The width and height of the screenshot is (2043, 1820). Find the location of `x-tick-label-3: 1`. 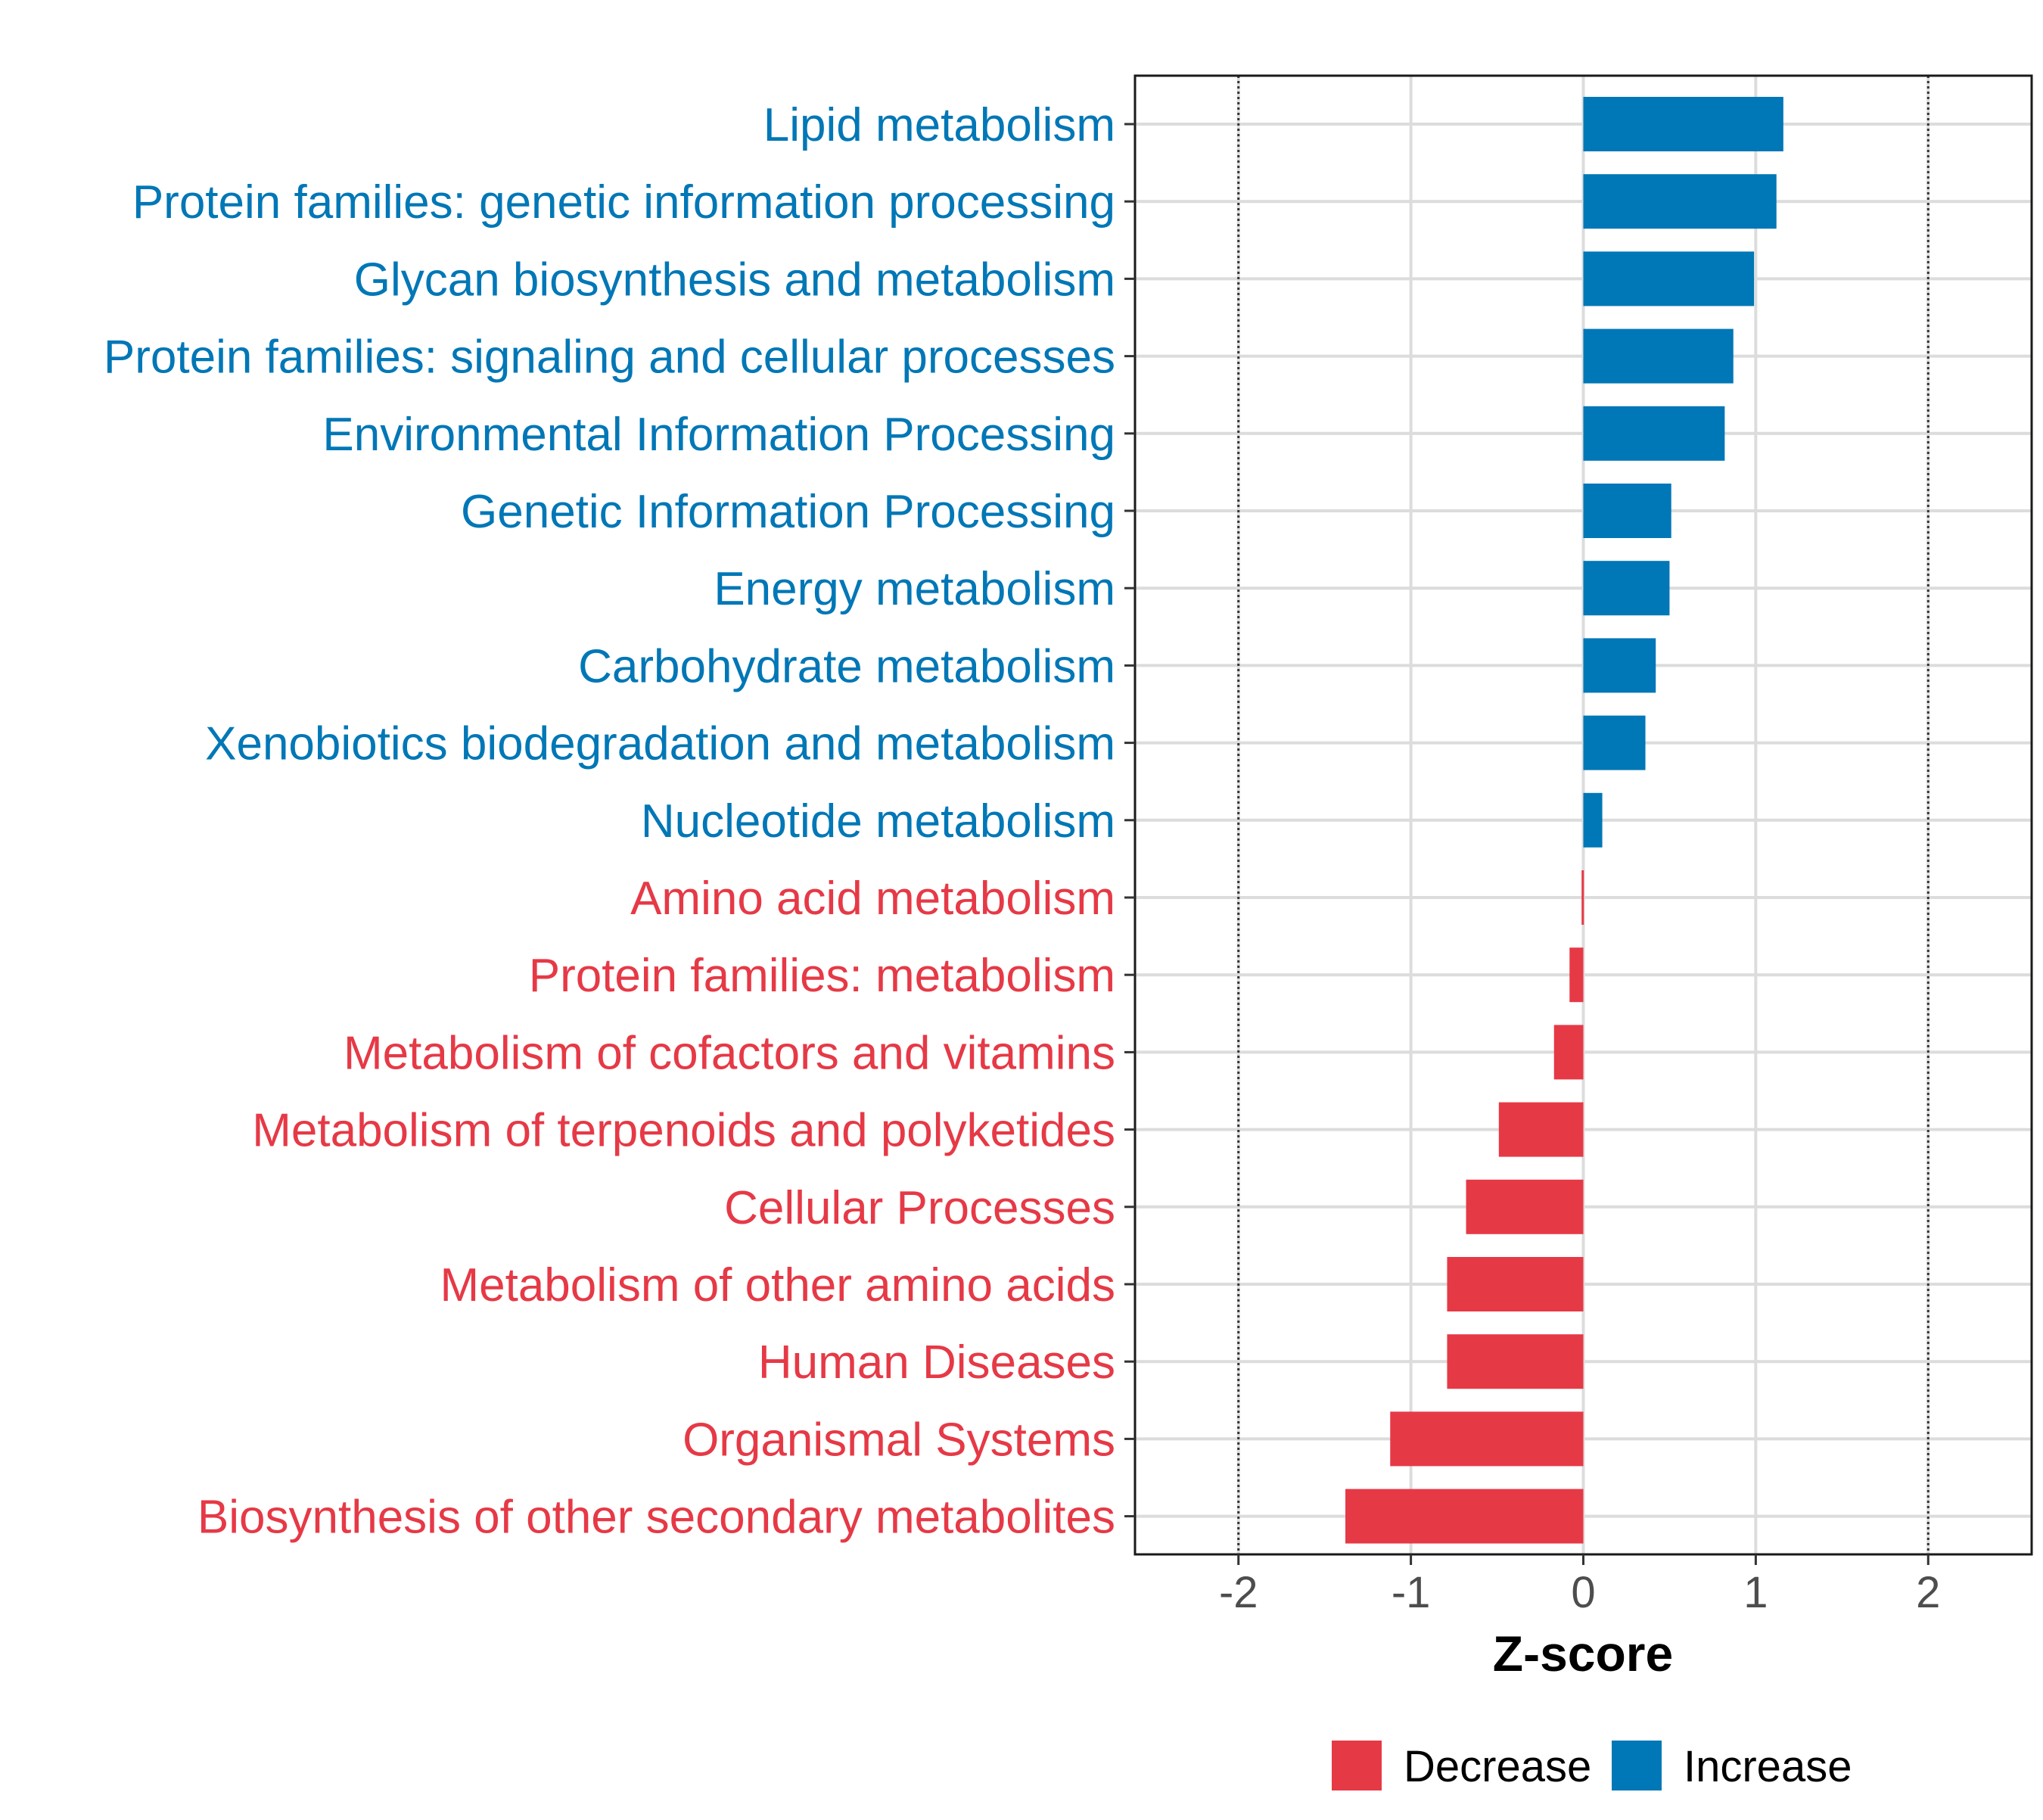

x-tick-label-3: 1 is located at coordinates (1756, 1592).